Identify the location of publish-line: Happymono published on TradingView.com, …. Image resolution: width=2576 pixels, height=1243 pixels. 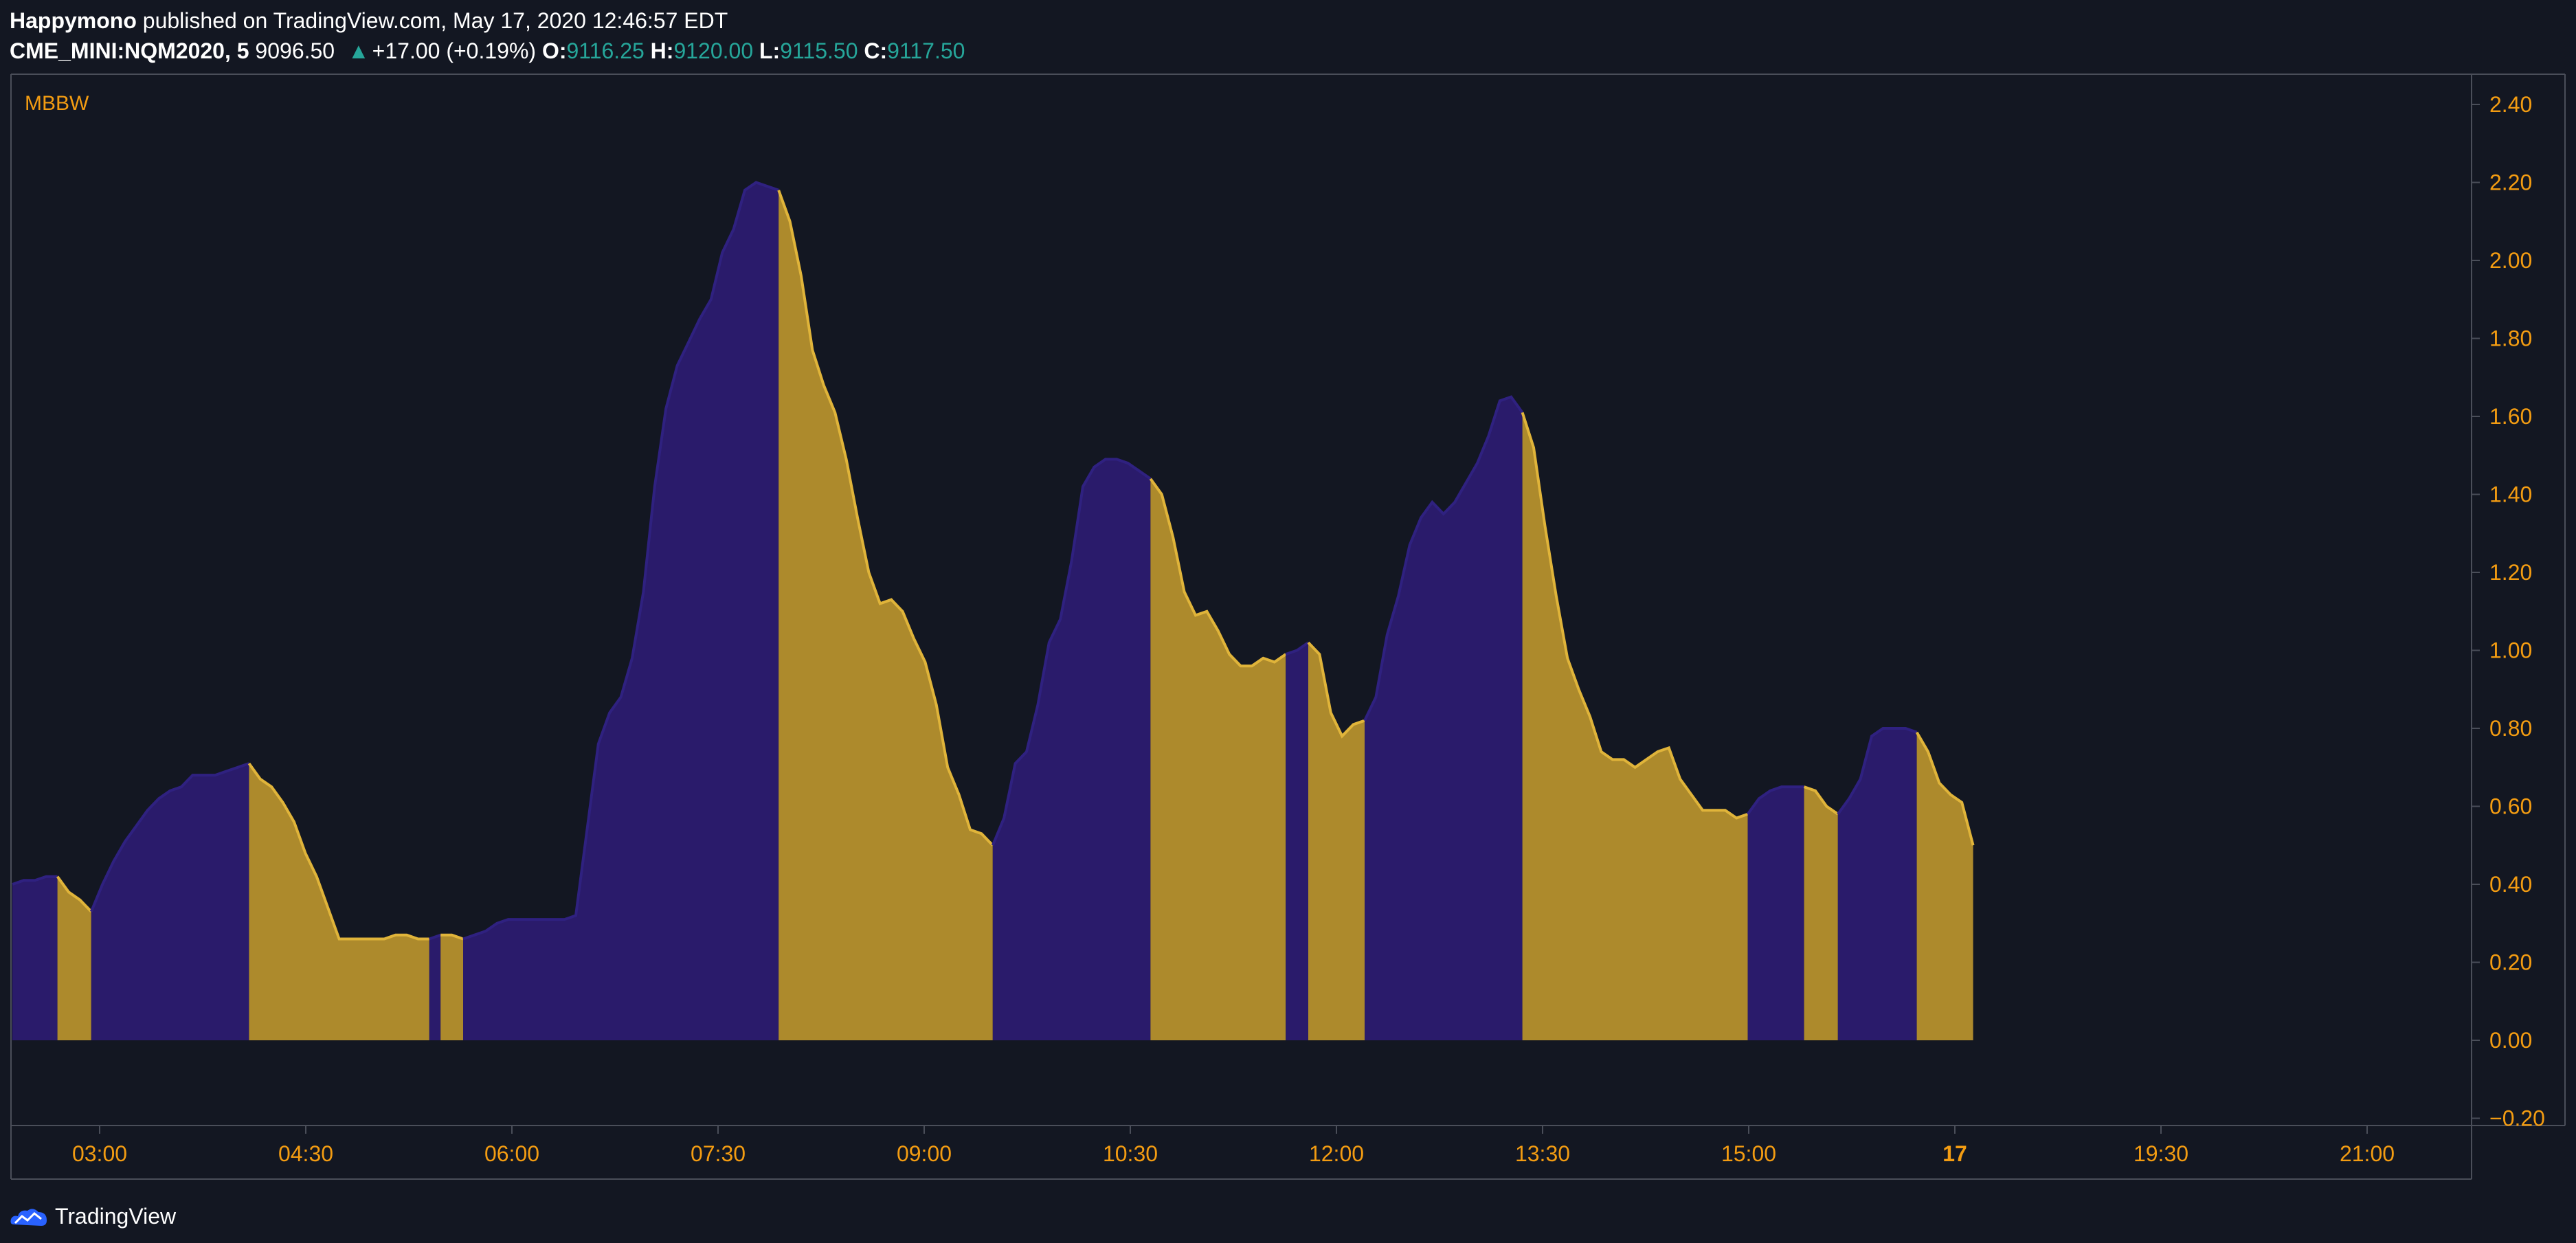
(487, 20).